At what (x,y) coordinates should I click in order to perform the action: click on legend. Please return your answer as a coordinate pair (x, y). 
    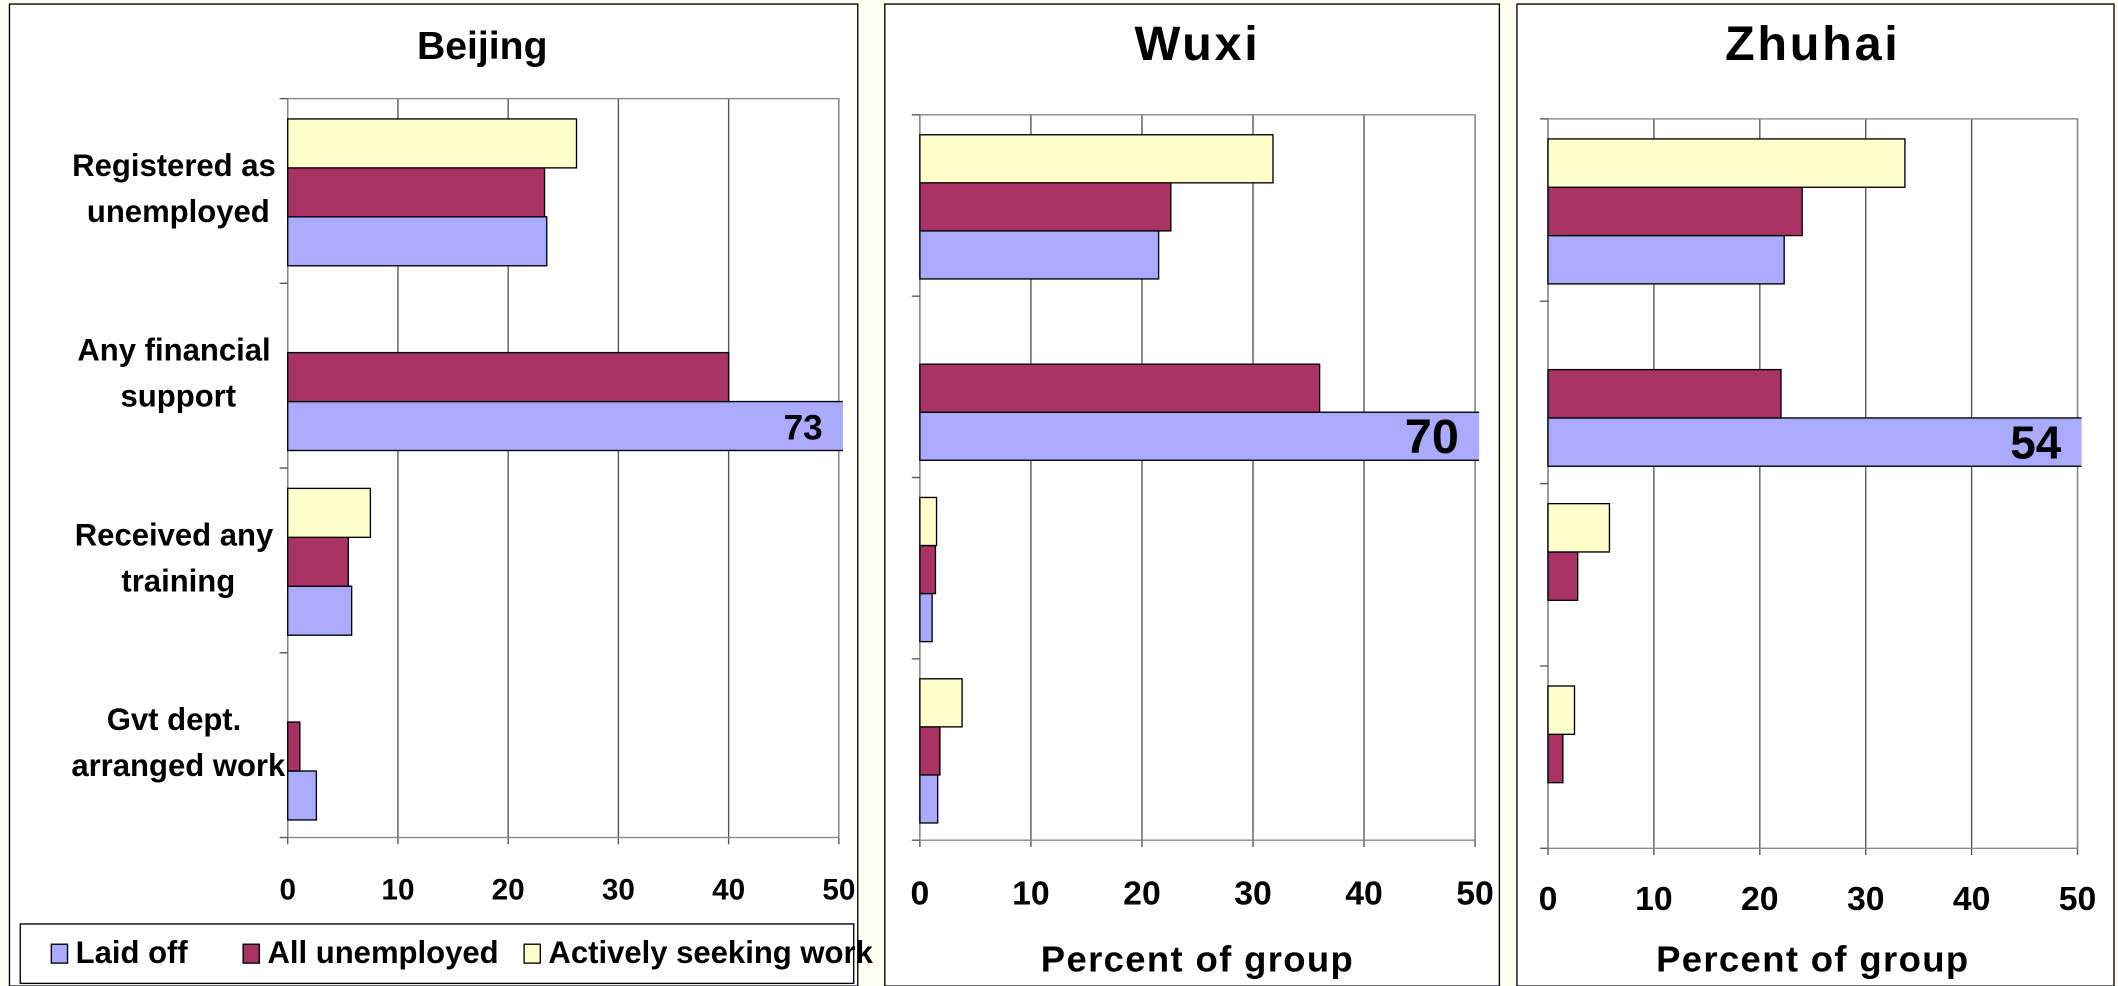
    Looking at the image, I should click on (437, 954).